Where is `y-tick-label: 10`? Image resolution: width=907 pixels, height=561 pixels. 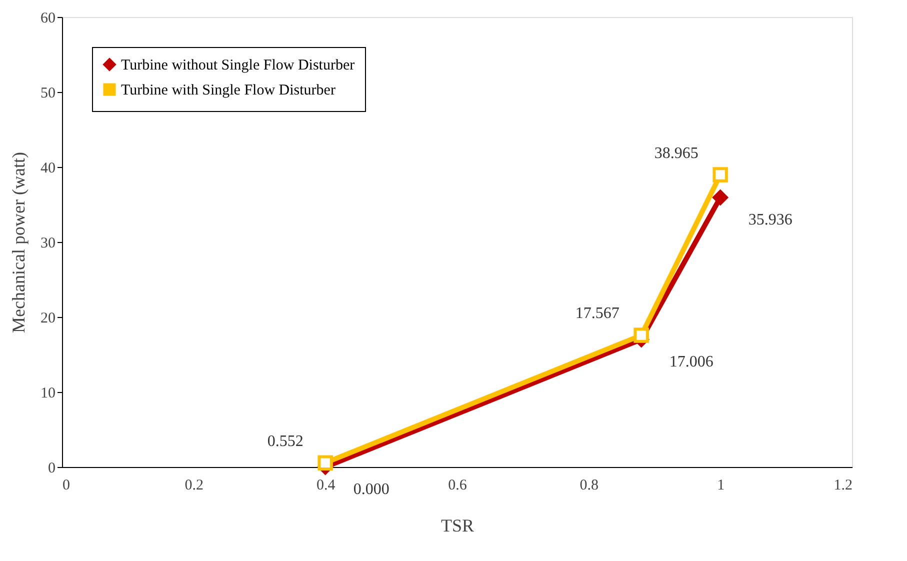
y-tick-label: 10 is located at coordinates (48, 394).